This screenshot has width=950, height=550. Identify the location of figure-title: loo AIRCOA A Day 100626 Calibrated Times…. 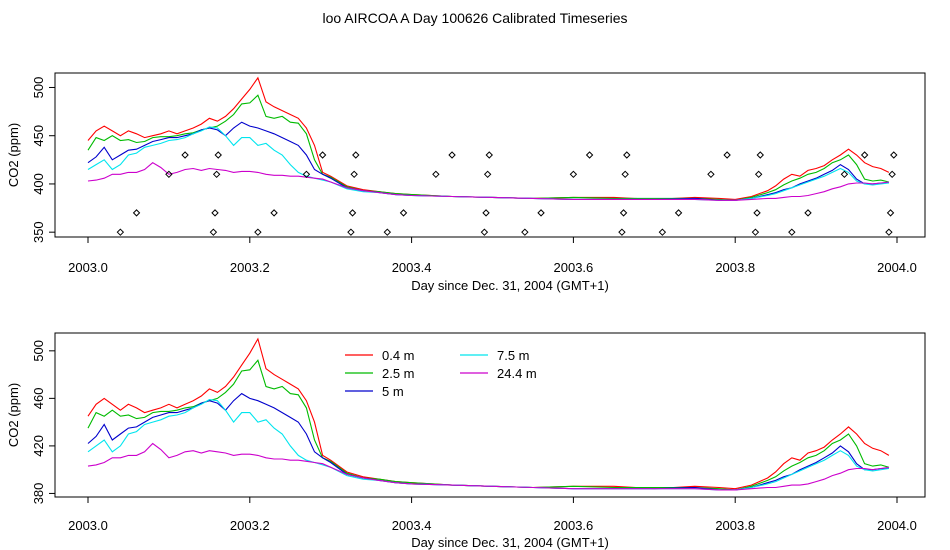
(475, 18).